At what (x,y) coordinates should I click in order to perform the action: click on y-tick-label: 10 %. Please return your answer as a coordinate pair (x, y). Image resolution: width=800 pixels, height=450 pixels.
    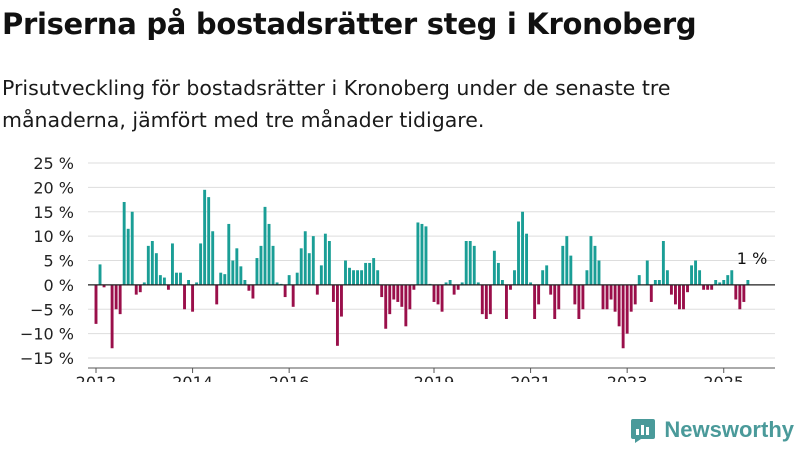
    Looking at the image, I should click on (53, 236).